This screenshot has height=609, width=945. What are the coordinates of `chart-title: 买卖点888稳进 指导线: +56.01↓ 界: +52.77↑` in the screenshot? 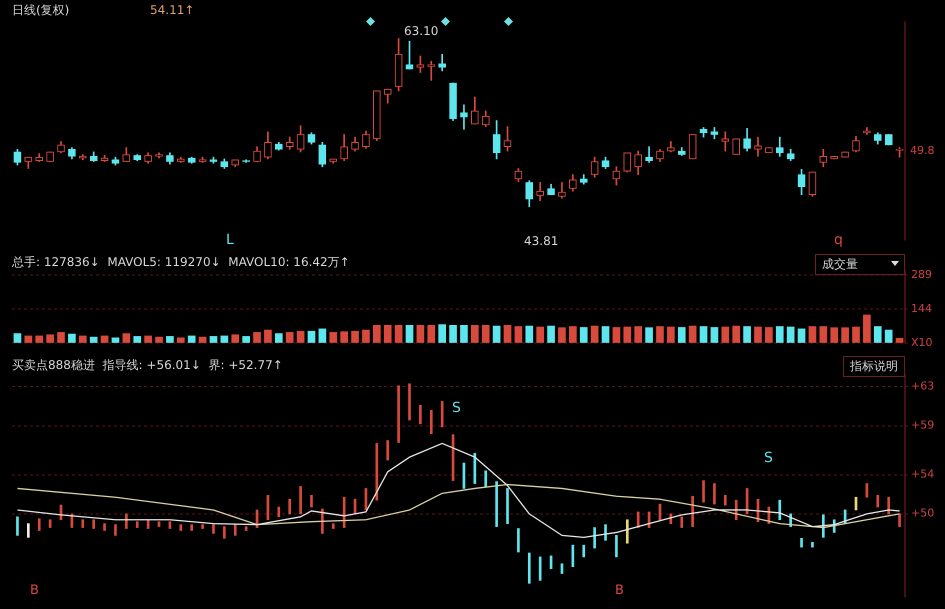 It's located at (147, 365).